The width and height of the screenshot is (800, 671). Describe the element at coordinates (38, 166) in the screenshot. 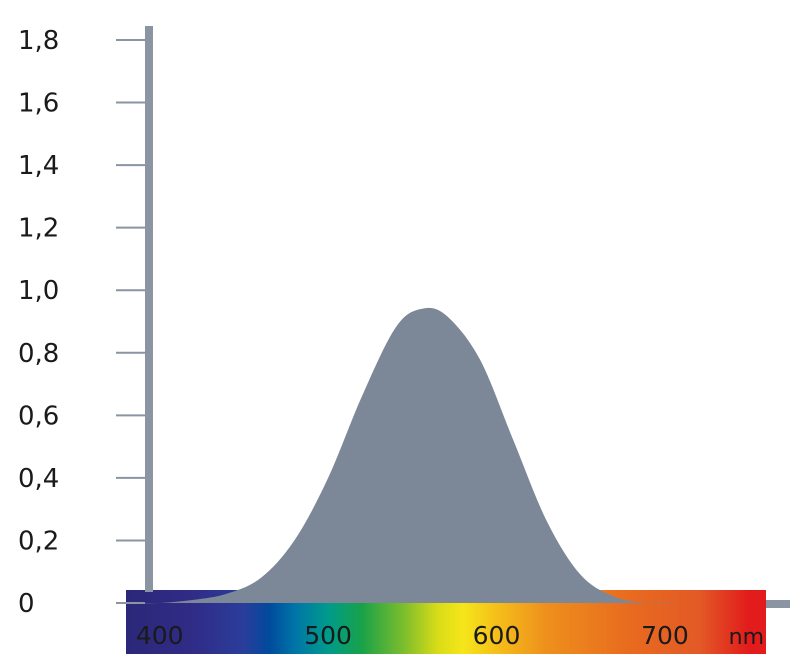

I see `y-tick-label: 1,4` at that location.